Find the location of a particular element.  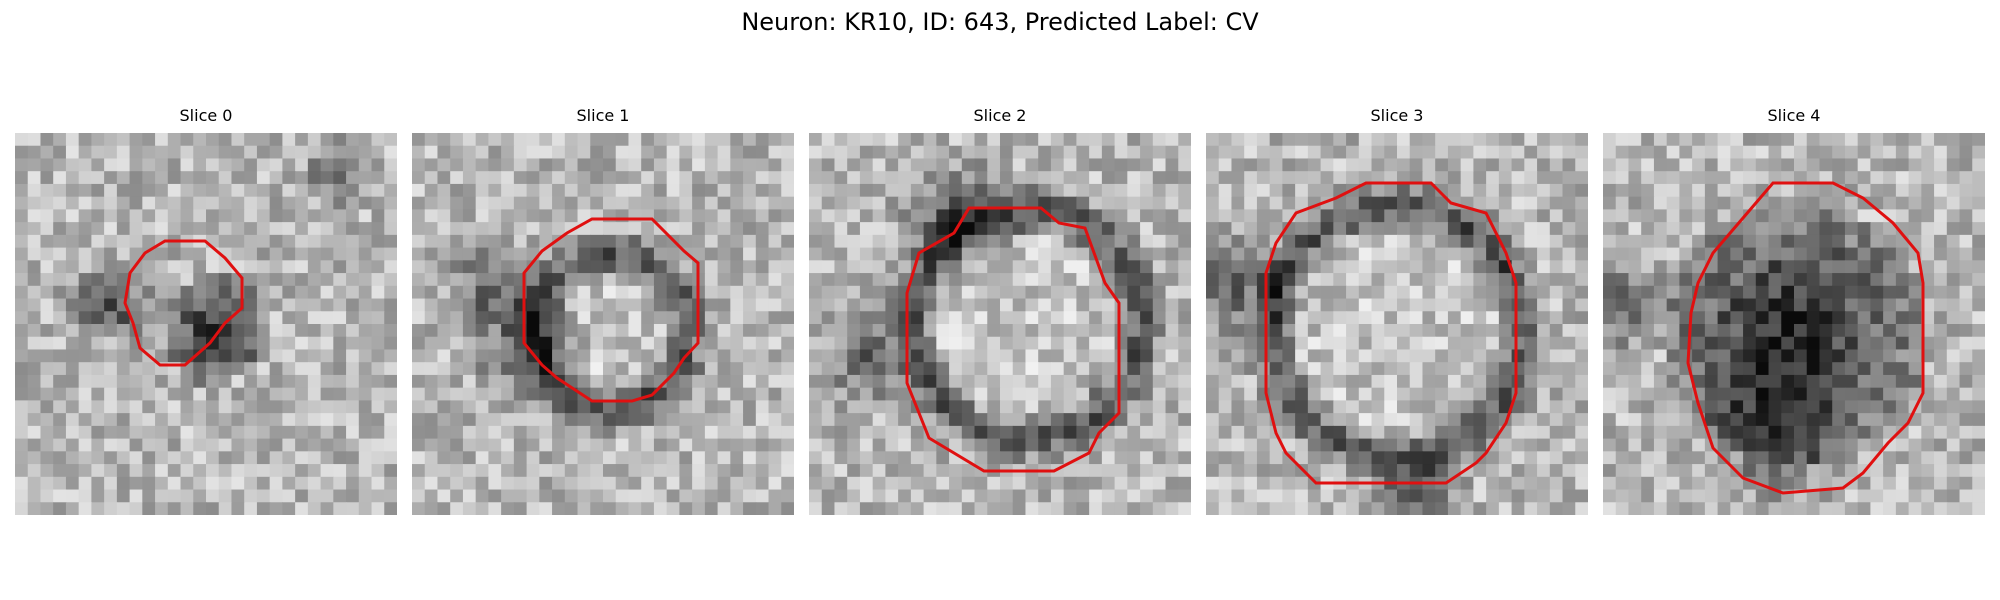

slice-panel: Slice 1 is located at coordinates (603, 310).